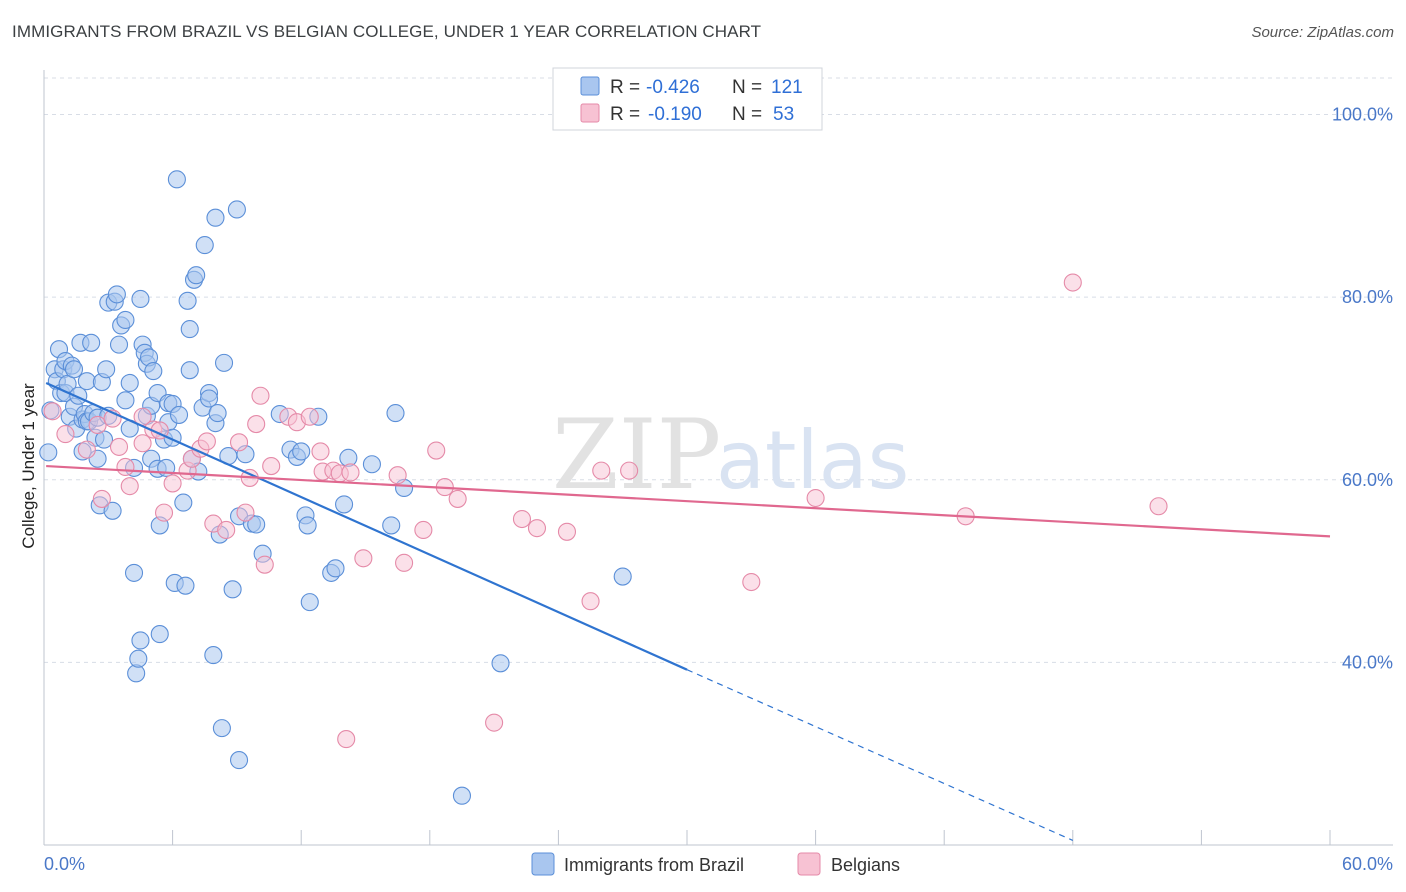 The width and height of the screenshot is (1406, 892). What do you see at coordinates (783, 114) in the screenshot?
I see `legend-n-value-belgians: 53` at bounding box center [783, 114].